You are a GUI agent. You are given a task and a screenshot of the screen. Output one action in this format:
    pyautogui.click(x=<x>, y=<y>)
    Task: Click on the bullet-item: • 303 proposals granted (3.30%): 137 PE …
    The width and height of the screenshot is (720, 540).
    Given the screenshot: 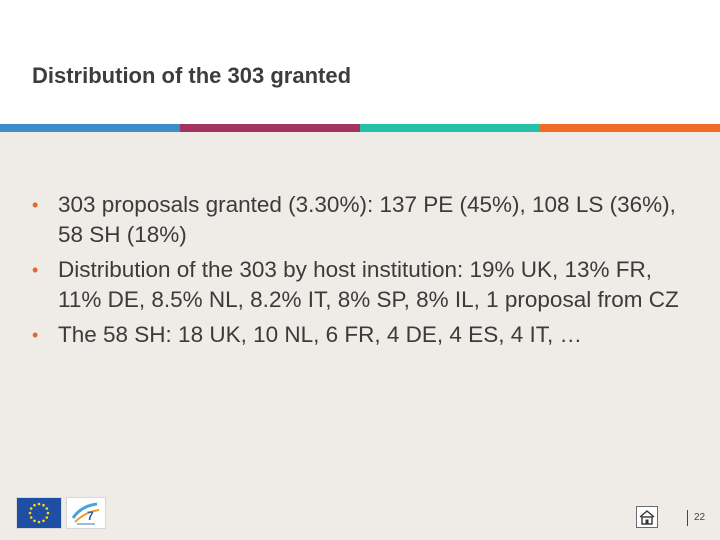 What is the action you would take?
    pyautogui.click(x=362, y=220)
    